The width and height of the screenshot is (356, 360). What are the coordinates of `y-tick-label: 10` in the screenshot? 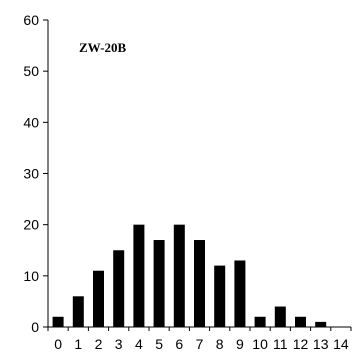 It's located at (31, 276).